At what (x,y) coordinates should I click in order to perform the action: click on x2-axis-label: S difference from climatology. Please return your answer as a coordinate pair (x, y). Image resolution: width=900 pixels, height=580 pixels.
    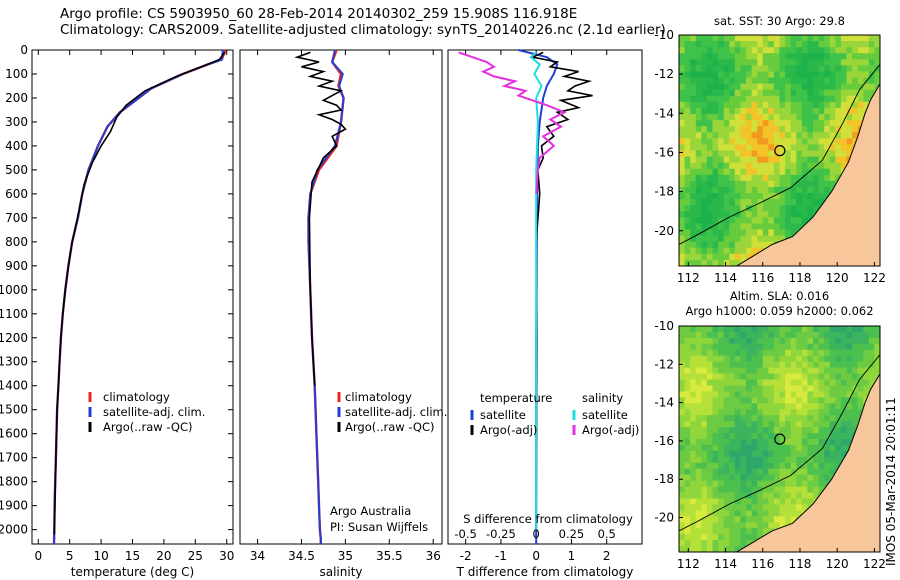
    Looking at the image, I should click on (548, 519).